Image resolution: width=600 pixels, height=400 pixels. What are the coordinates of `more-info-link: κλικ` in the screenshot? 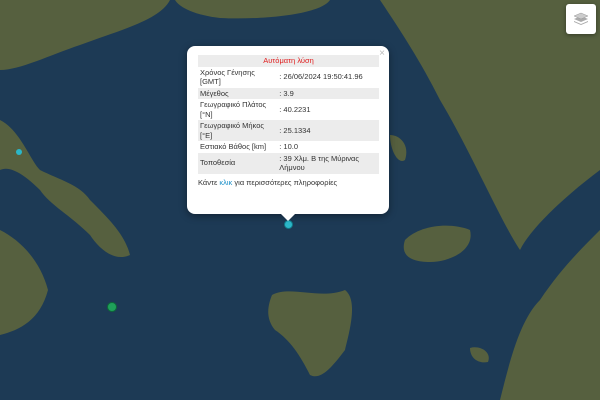 It's located at (226, 182).